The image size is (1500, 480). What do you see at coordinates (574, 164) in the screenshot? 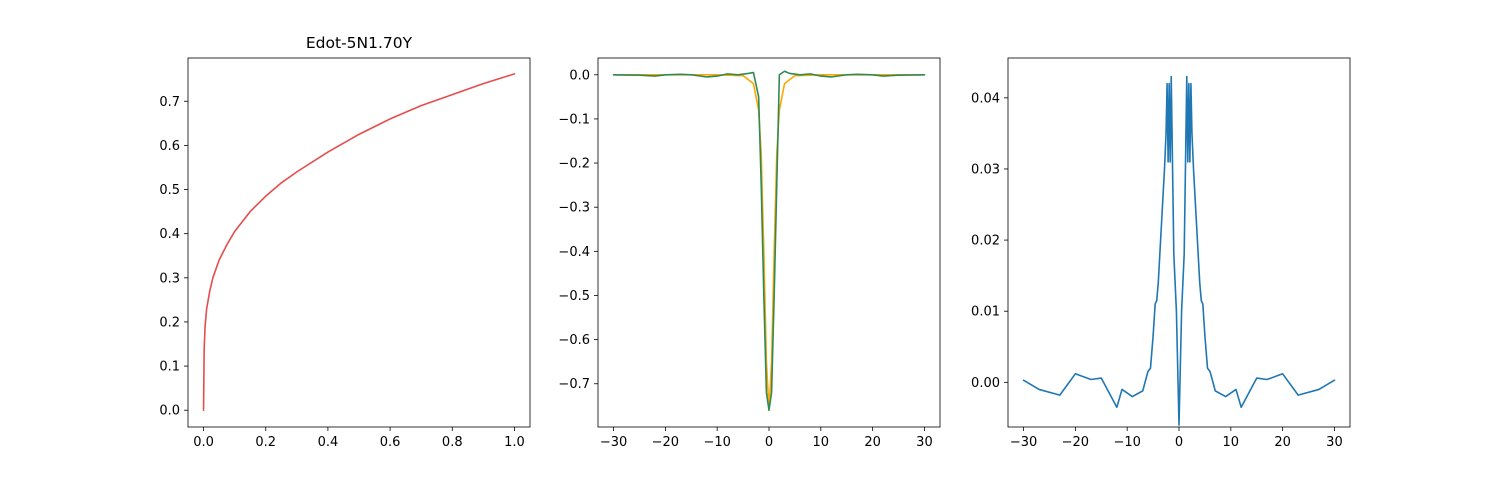
I see `y-tick-label: −0.2` at bounding box center [574, 164].